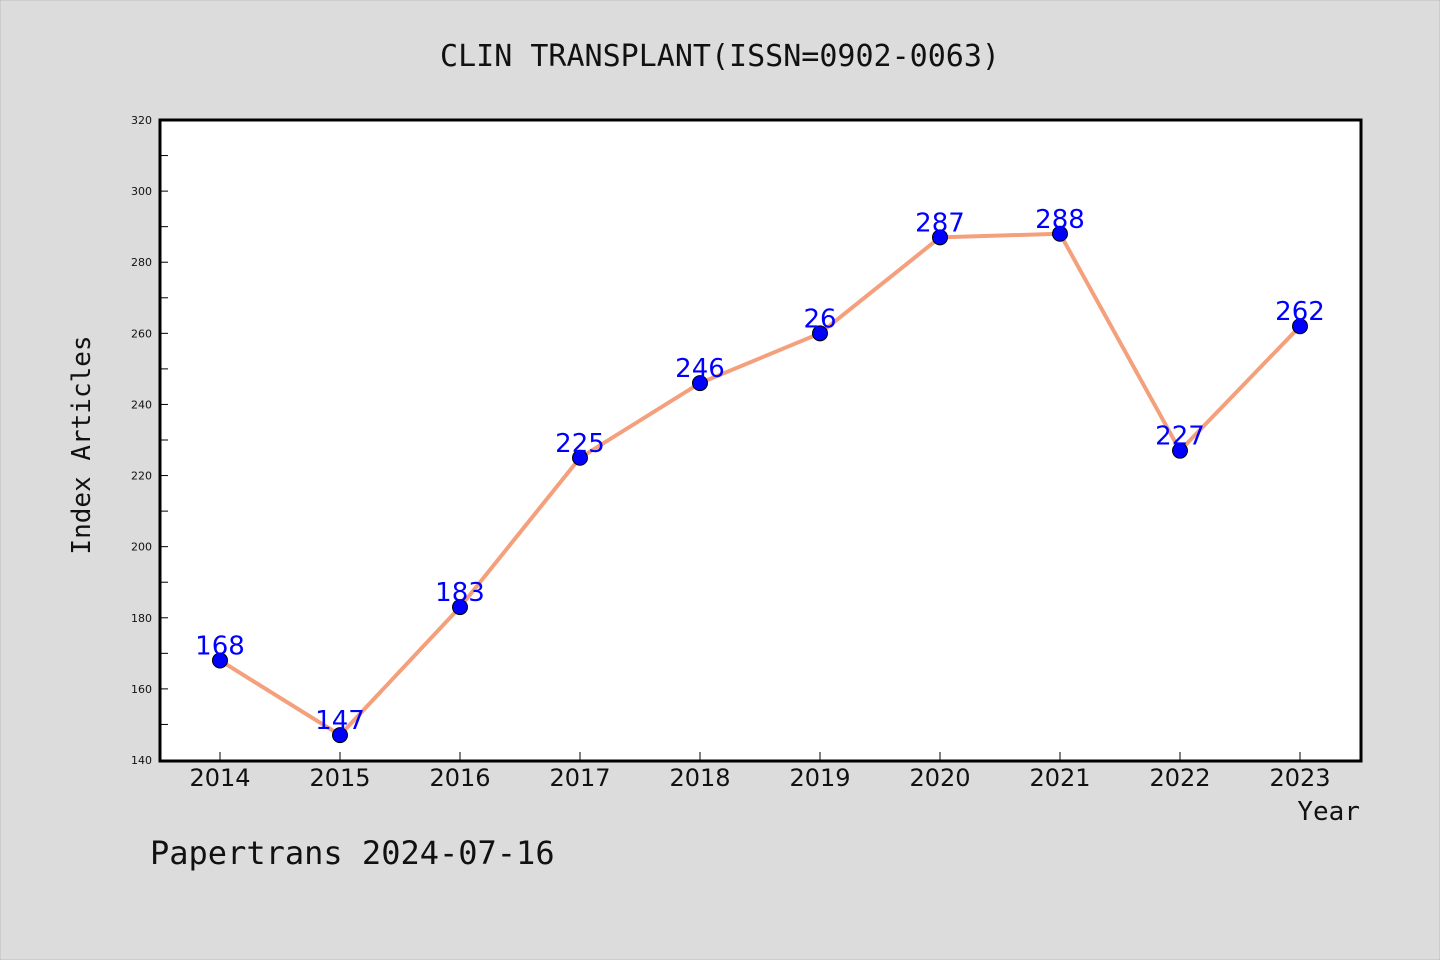 The image size is (1440, 960). Describe the element at coordinates (141, 547) in the screenshot. I see `y-tick-label: 200` at that location.